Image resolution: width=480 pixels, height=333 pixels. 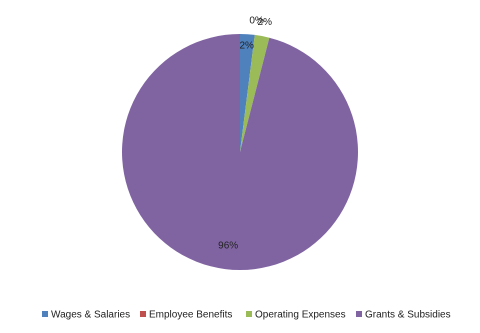 What do you see at coordinates (408, 315) in the screenshot?
I see `legend-label: Grants & Subsidies` at bounding box center [408, 315].